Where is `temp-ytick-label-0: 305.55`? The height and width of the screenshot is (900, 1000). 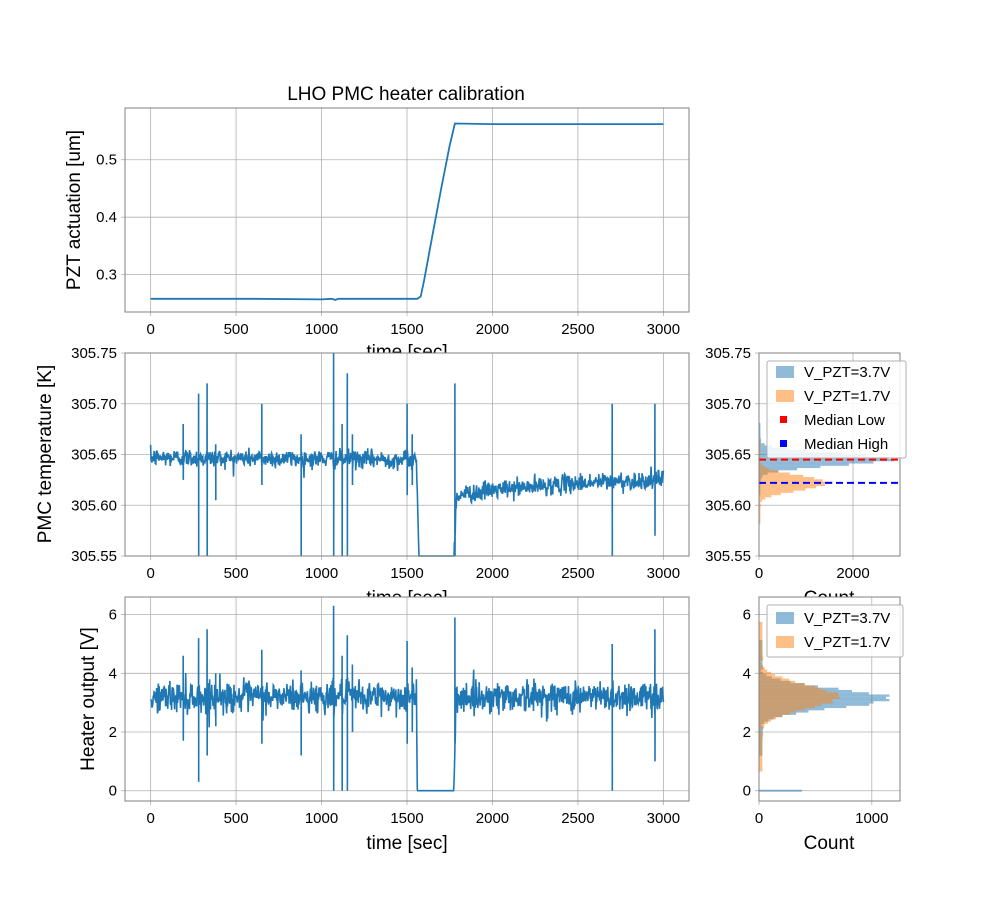 temp-ytick-label-0: 305.55 is located at coordinates (94, 556).